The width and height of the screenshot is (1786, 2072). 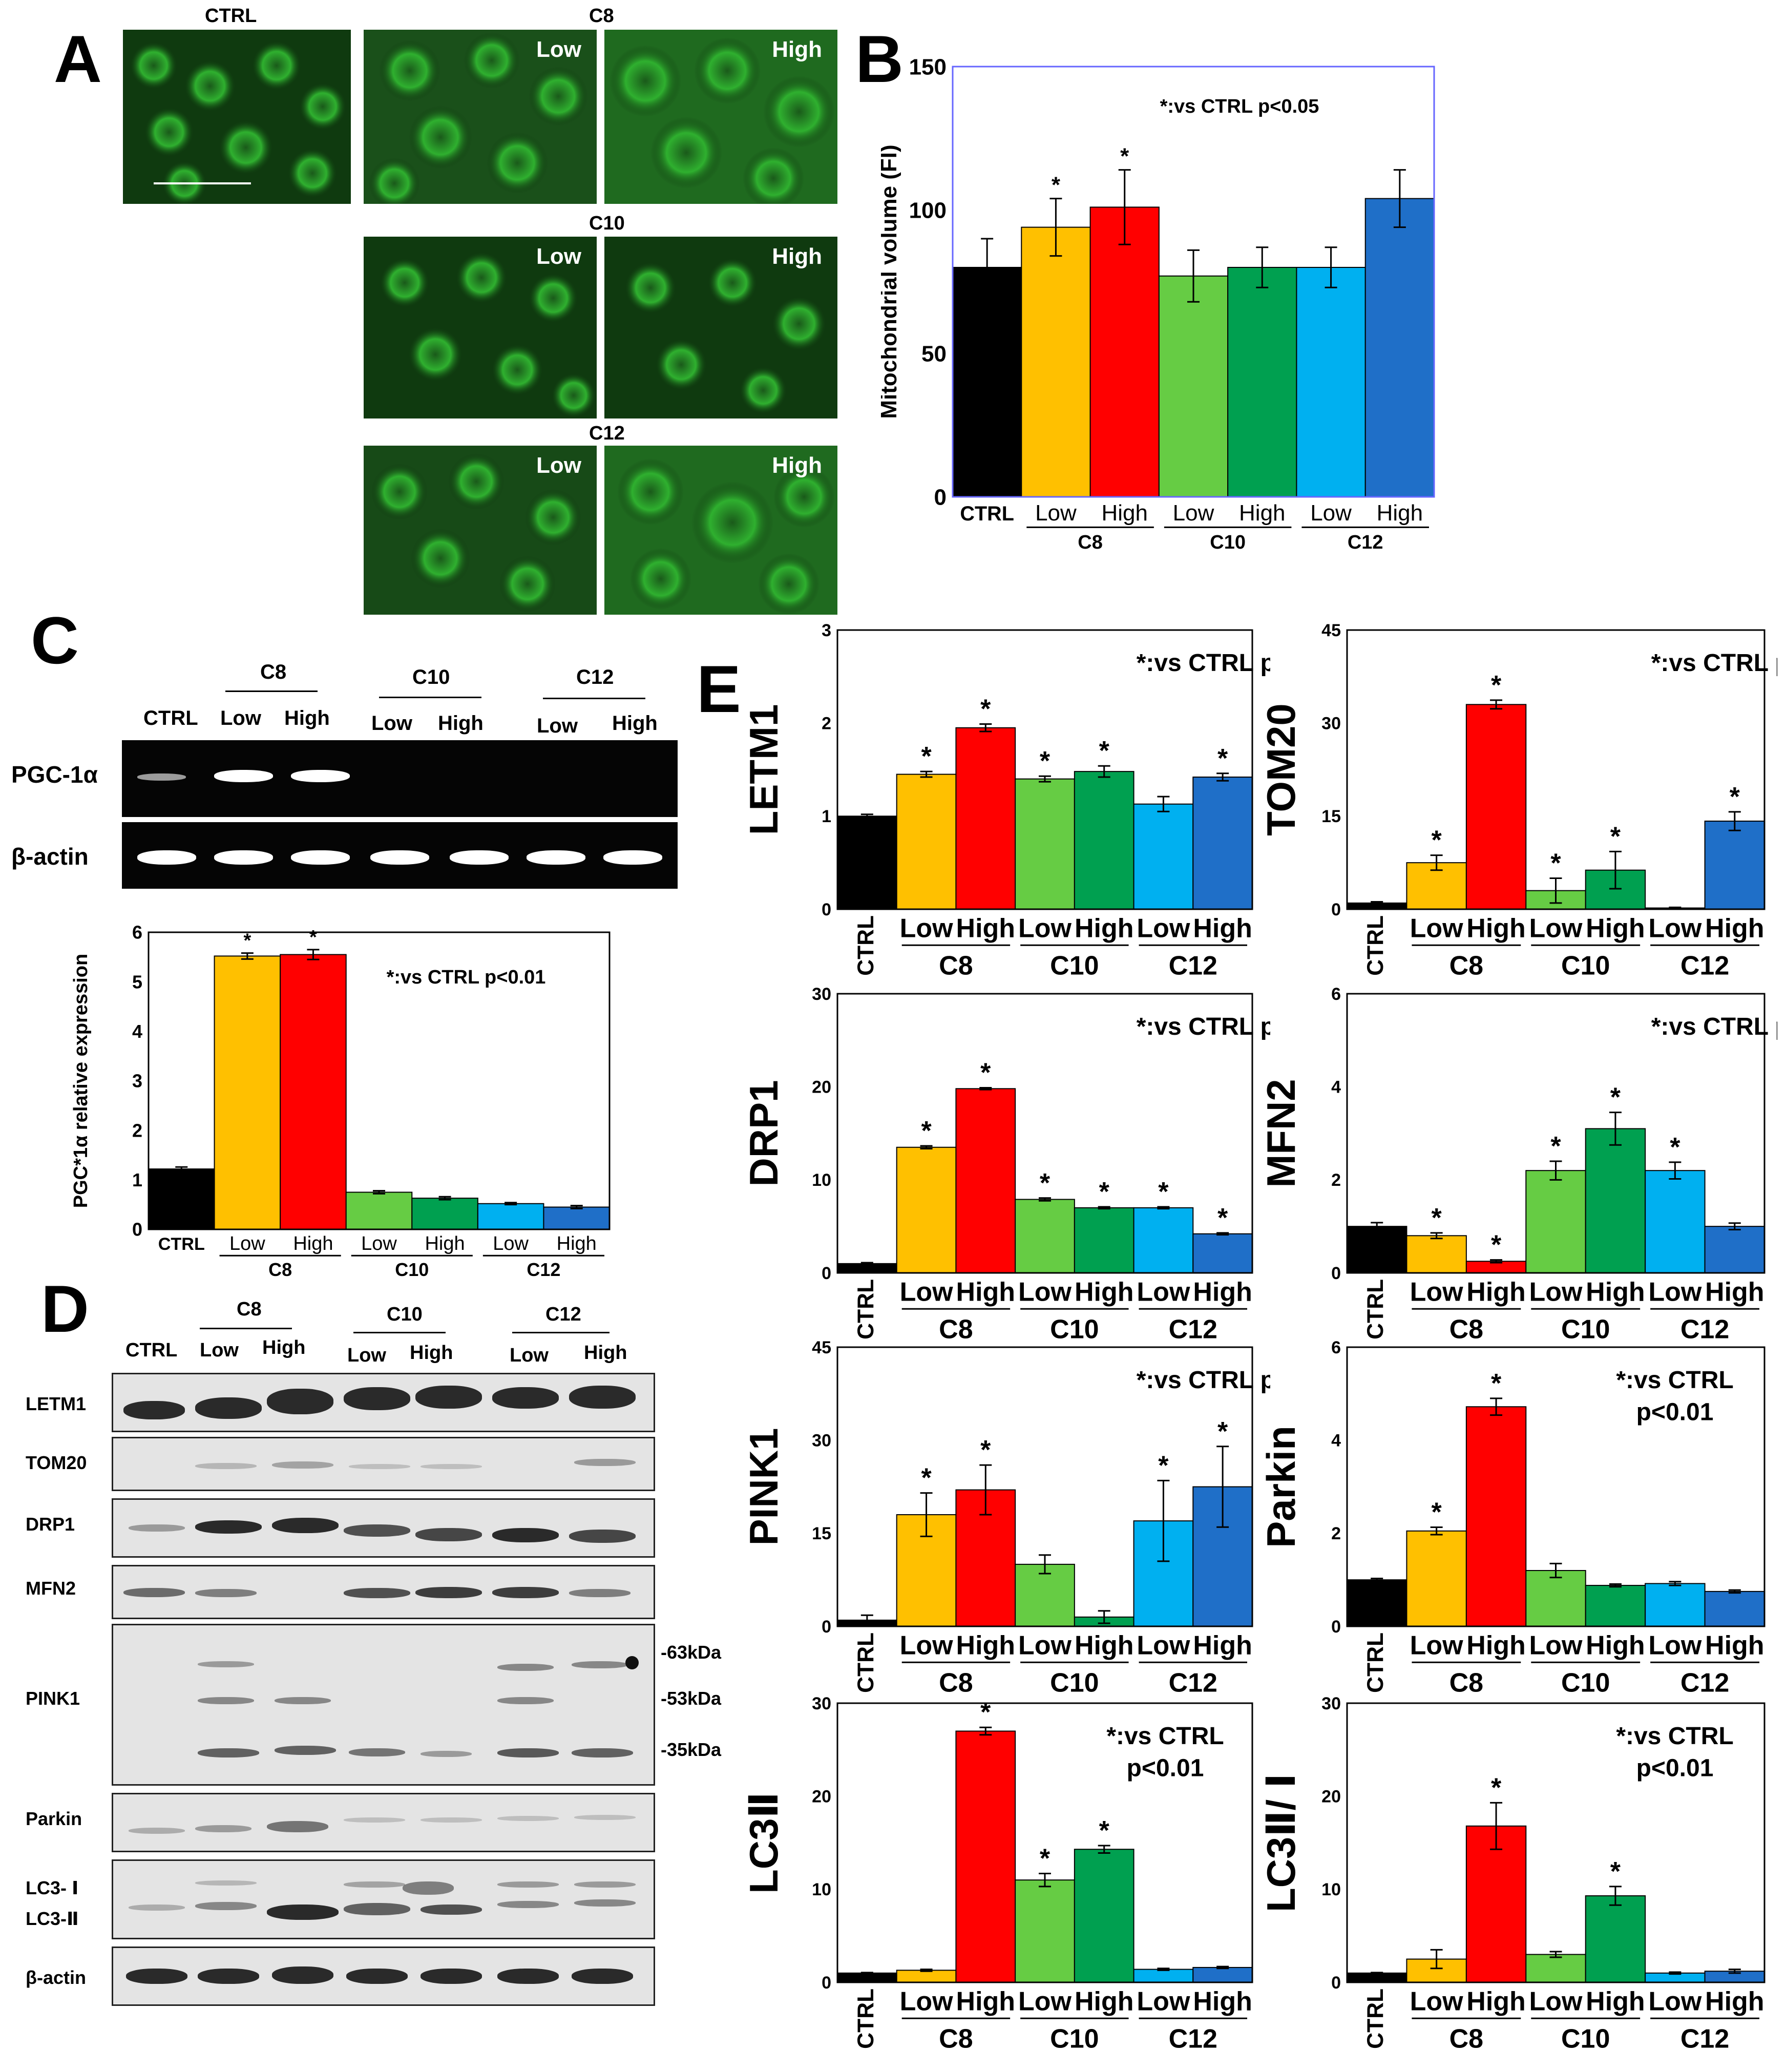 What do you see at coordinates (219, 1350) in the screenshot?
I see `blot-lane-c8-low: Low` at bounding box center [219, 1350].